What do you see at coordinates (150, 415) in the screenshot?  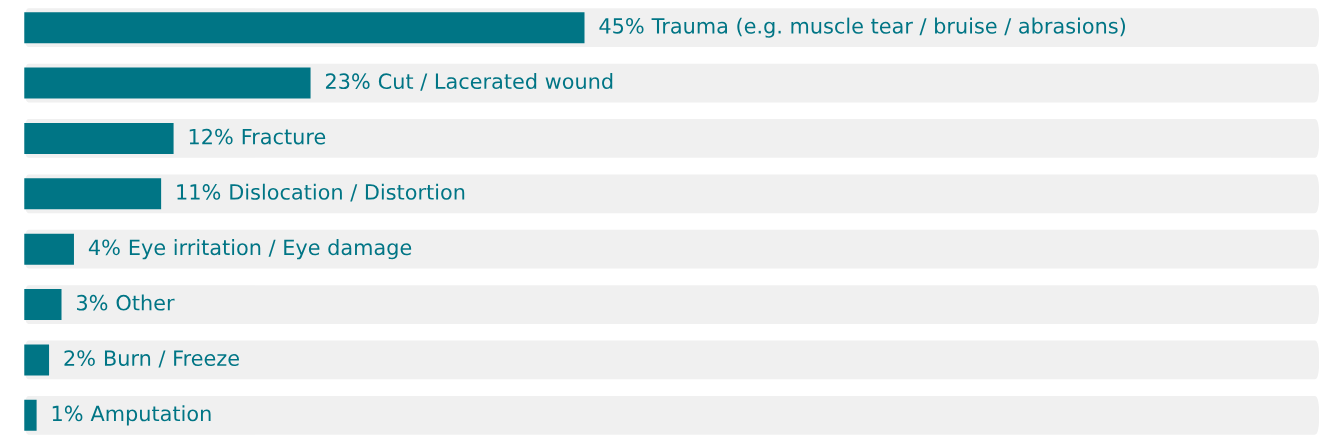 I see `y-tick-label: Amputation` at bounding box center [150, 415].